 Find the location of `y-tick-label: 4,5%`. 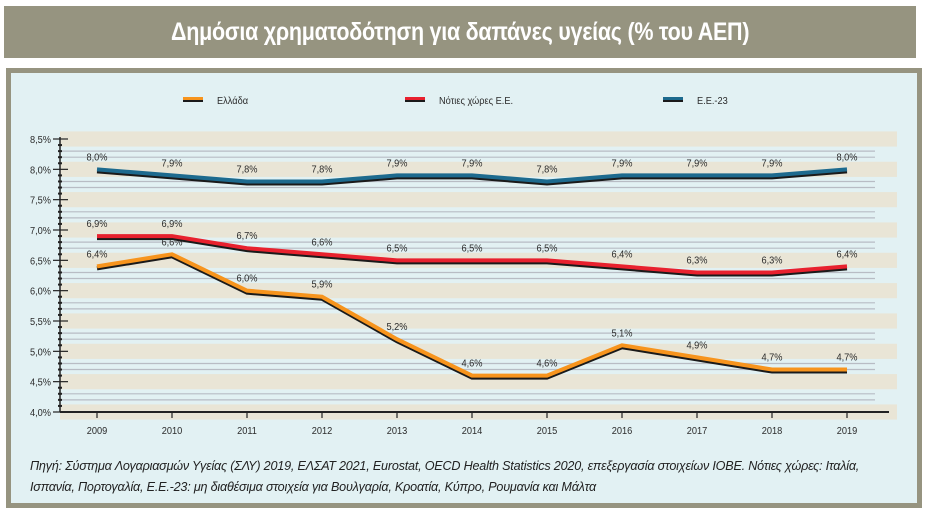

y-tick-label: 4,5% is located at coordinates (40, 383).